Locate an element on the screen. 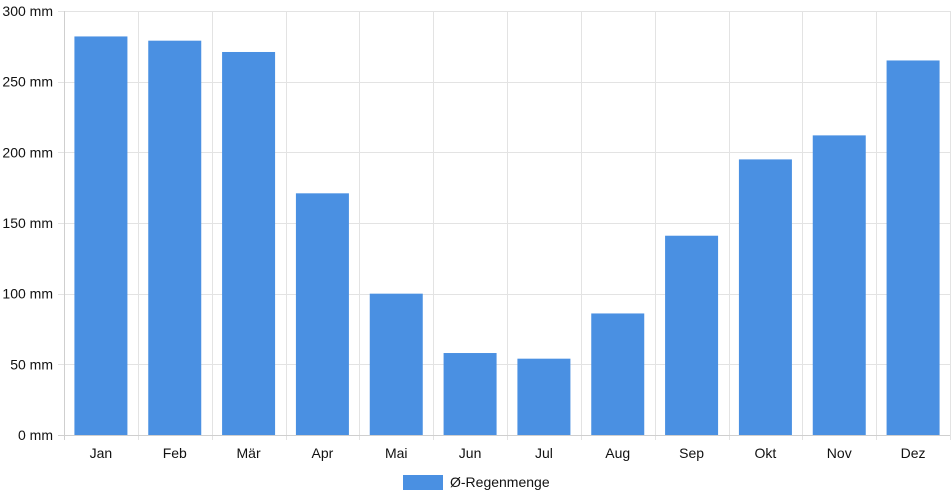 The width and height of the screenshot is (952, 500). x-tick-label: Aug is located at coordinates (617, 453).